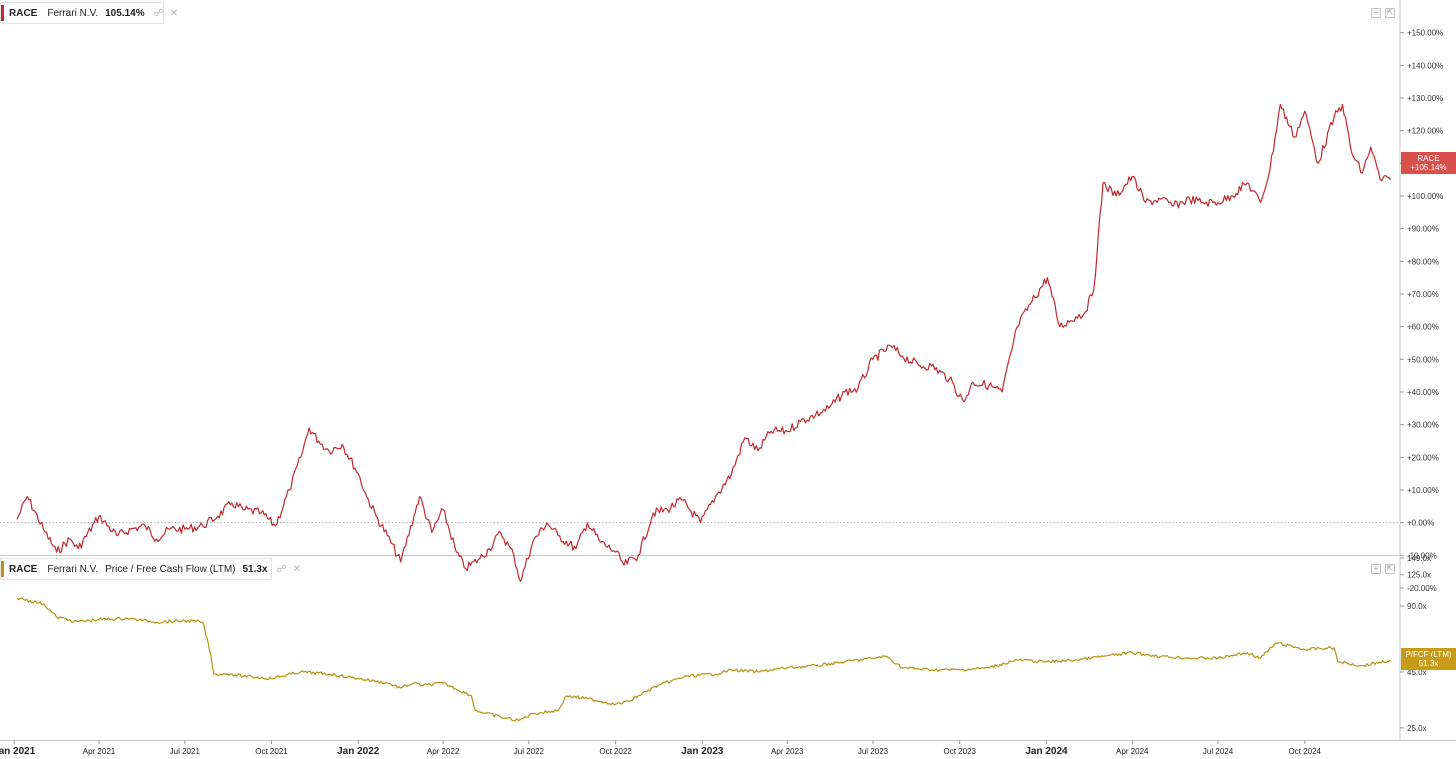 The width and height of the screenshot is (1456, 759). I want to click on top-legend: RACE Ferrari N.V. 105.14% ☍ ✕, so click(89, 13).